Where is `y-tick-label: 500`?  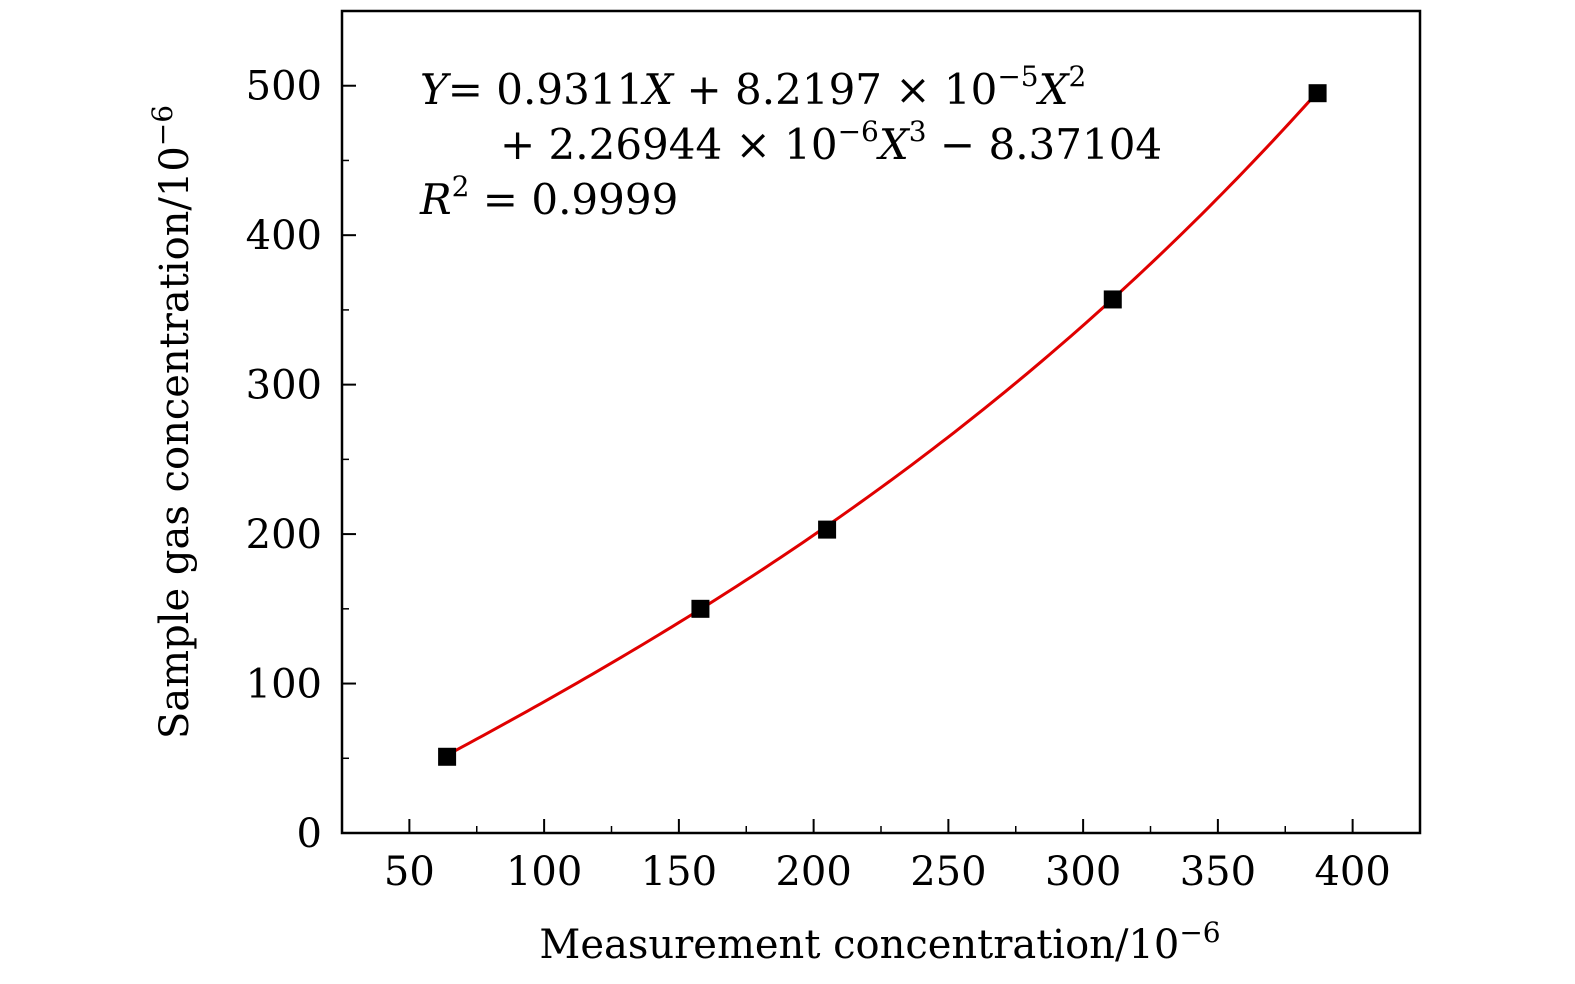 y-tick-label: 500 is located at coordinates (284, 87).